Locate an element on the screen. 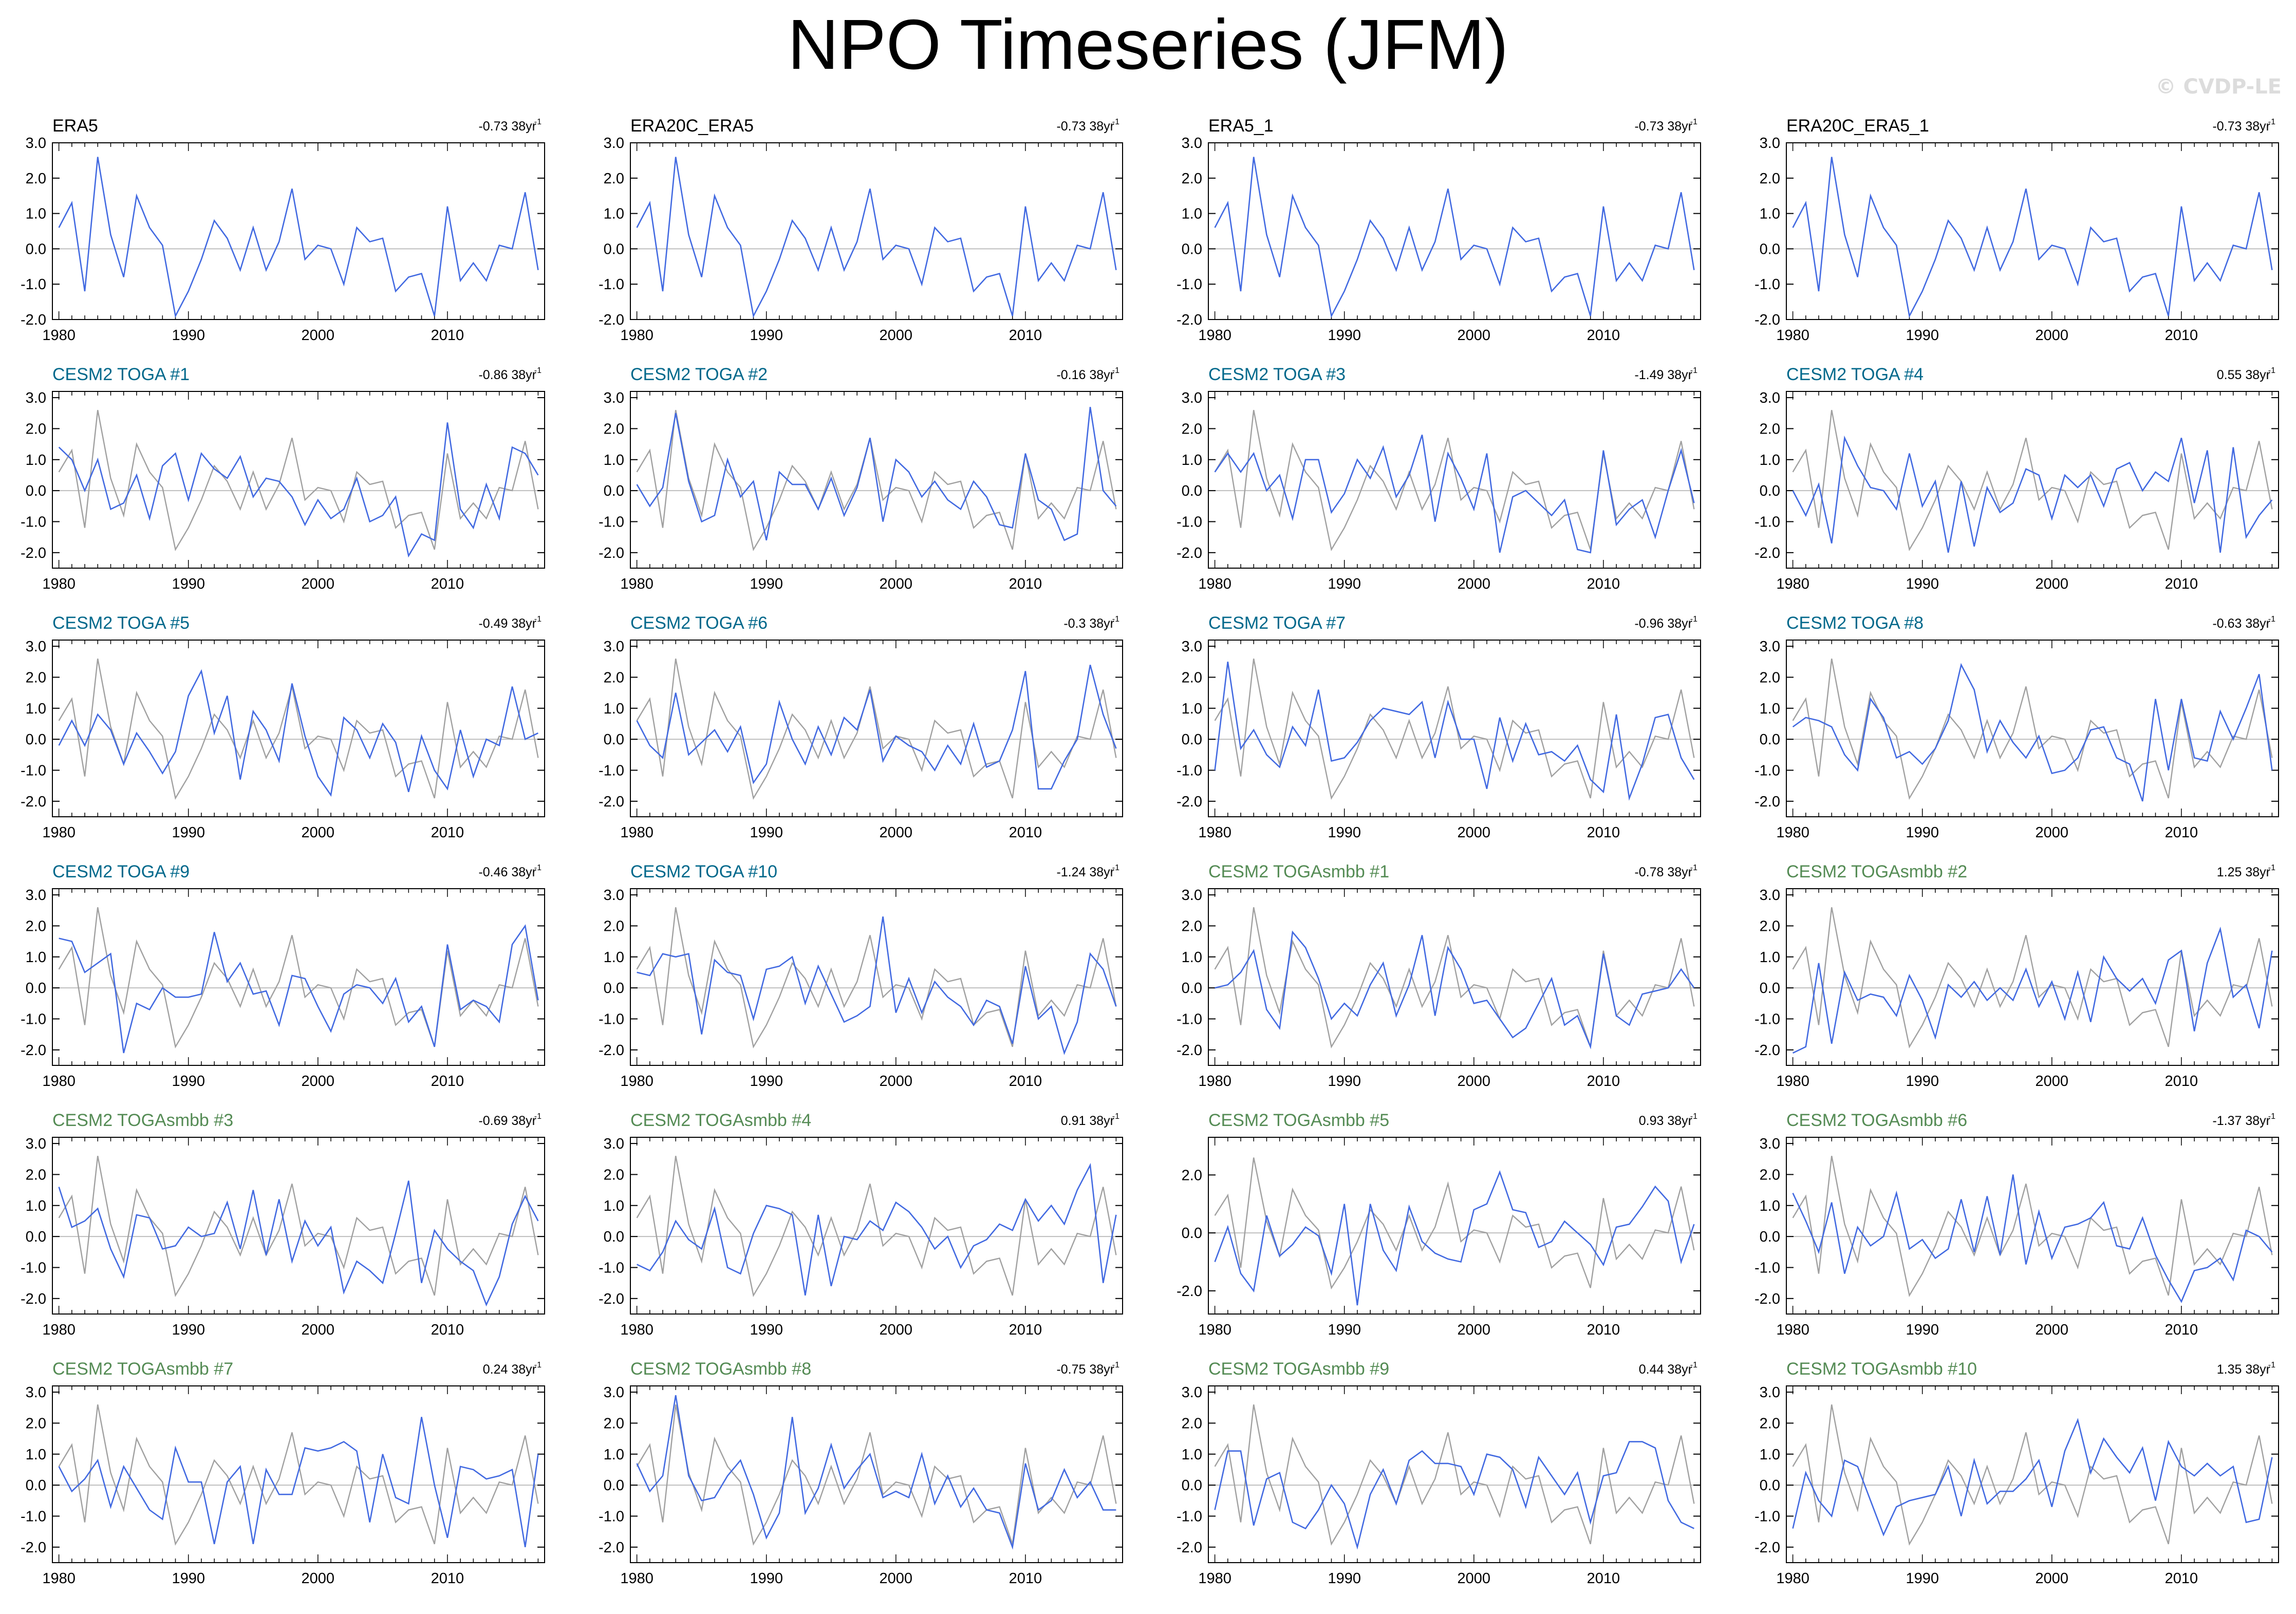  trend-label: -0.63 38yr is located at coordinates (2241, 623).